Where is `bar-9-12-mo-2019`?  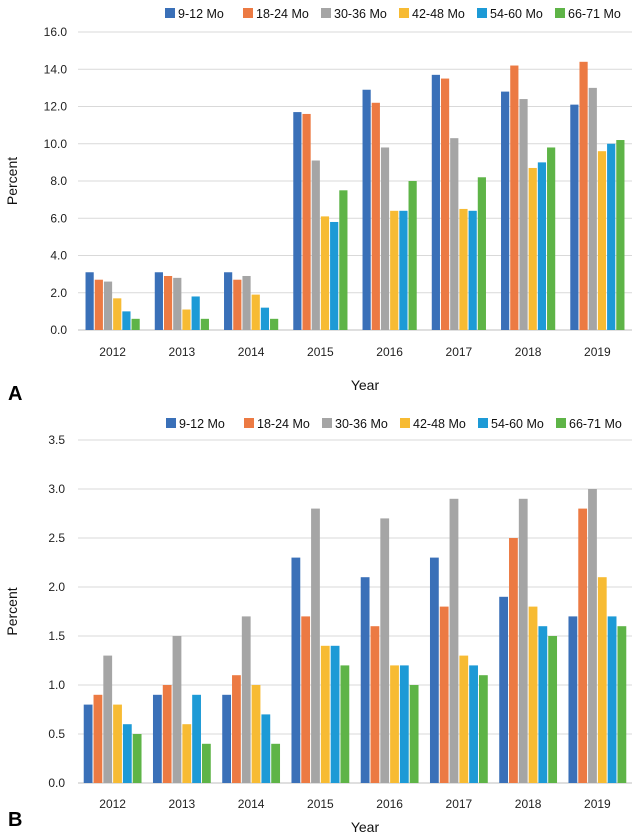 bar-9-12-mo-2019 is located at coordinates (574, 217).